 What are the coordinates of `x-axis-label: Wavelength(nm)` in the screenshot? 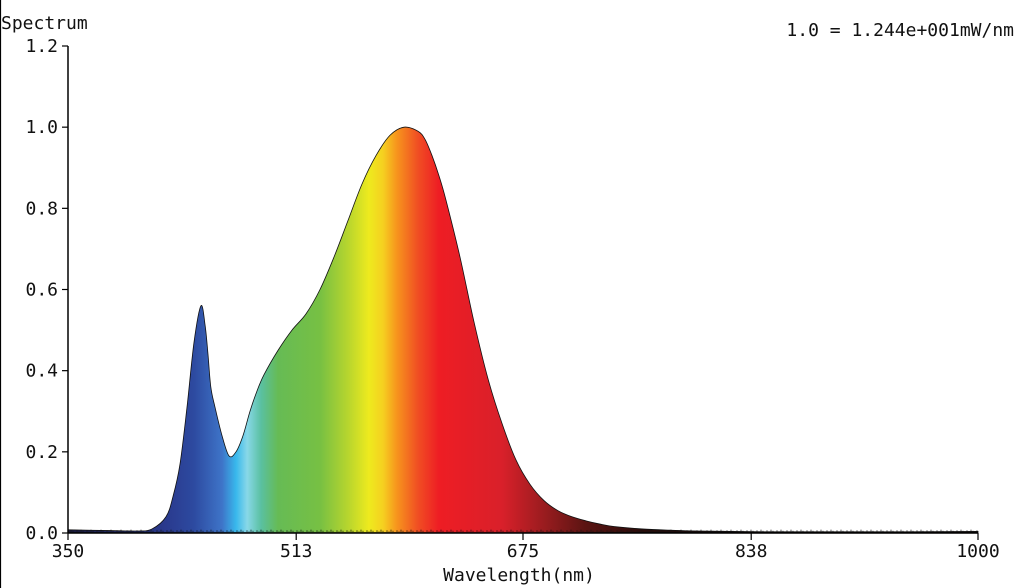 It's located at (519, 575).